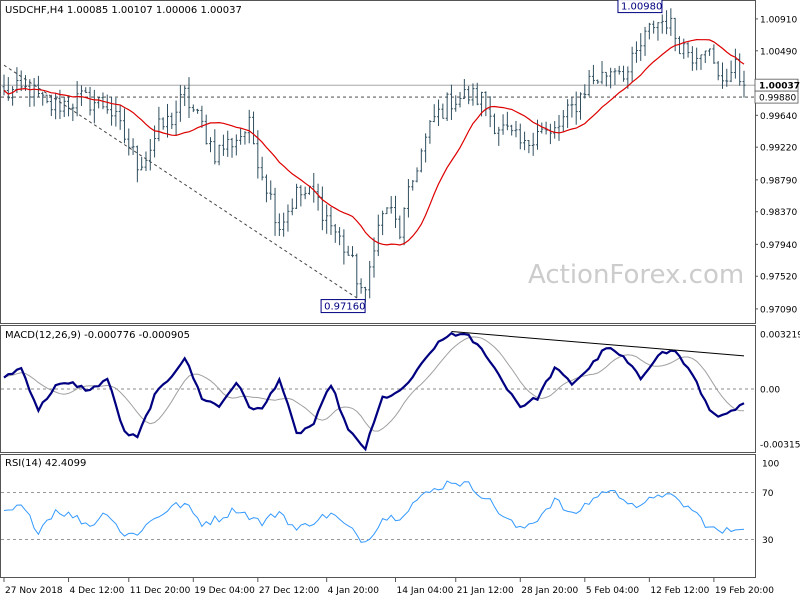 The height and width of the screenshot is (604, 800). Describe the element at coordinates (354, 591) in the screenshot. I see `x-tick-label: 4 Jan 20:00` at that location.